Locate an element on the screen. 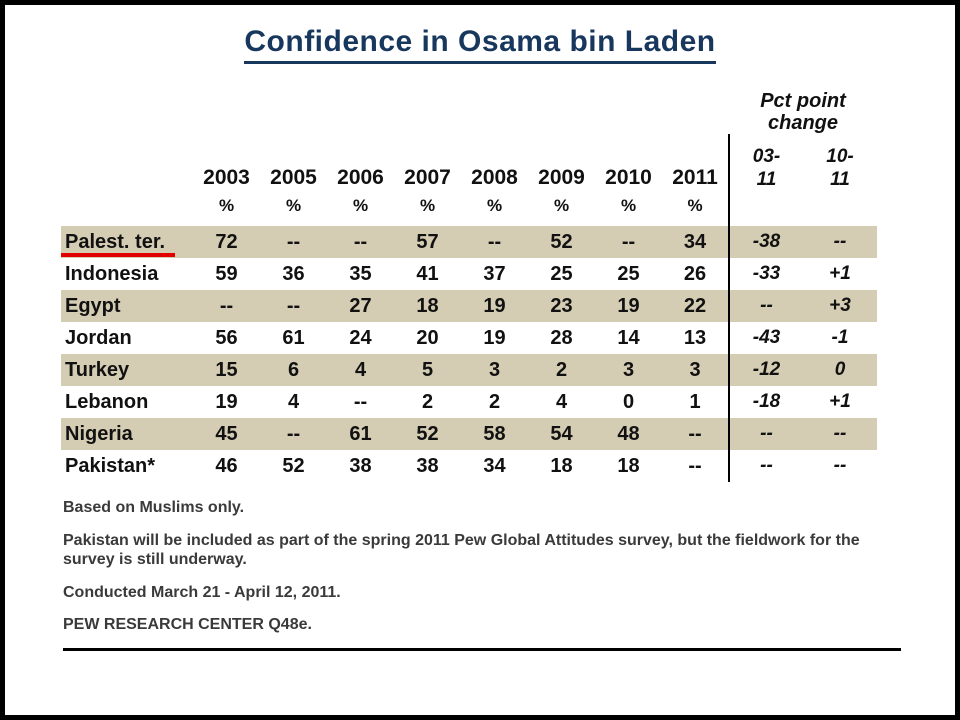 This screenshot has height=720, width=960. value-cell: 6 is located at coordinates (293, 370).